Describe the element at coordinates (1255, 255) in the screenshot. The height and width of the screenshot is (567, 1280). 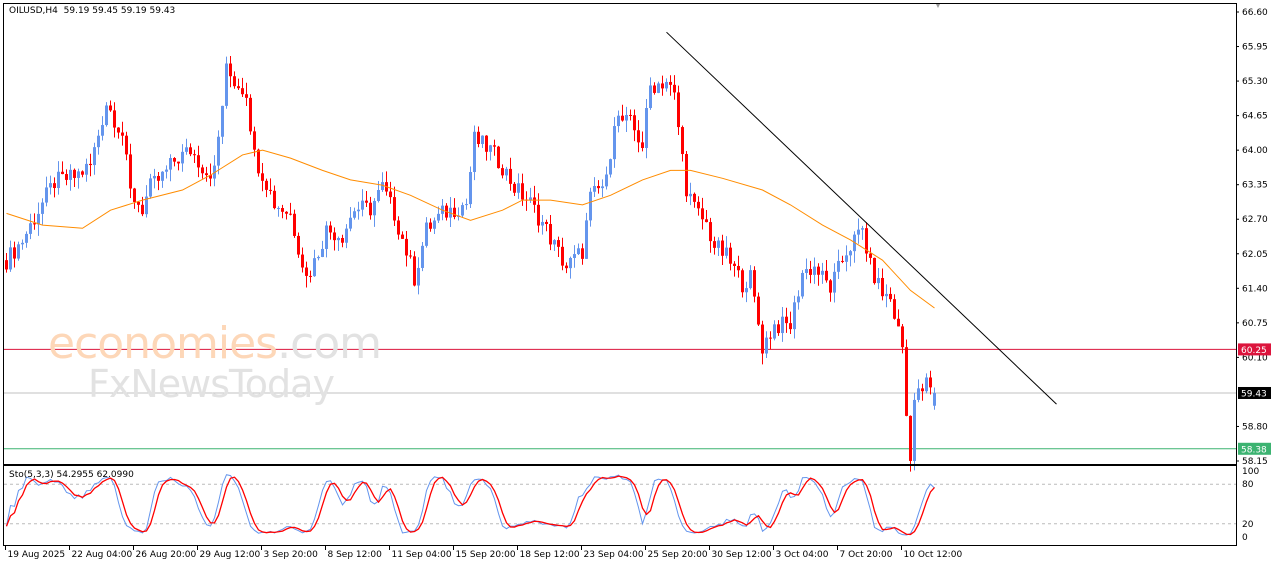
I see `y-tick-label: 62.05` at that location.